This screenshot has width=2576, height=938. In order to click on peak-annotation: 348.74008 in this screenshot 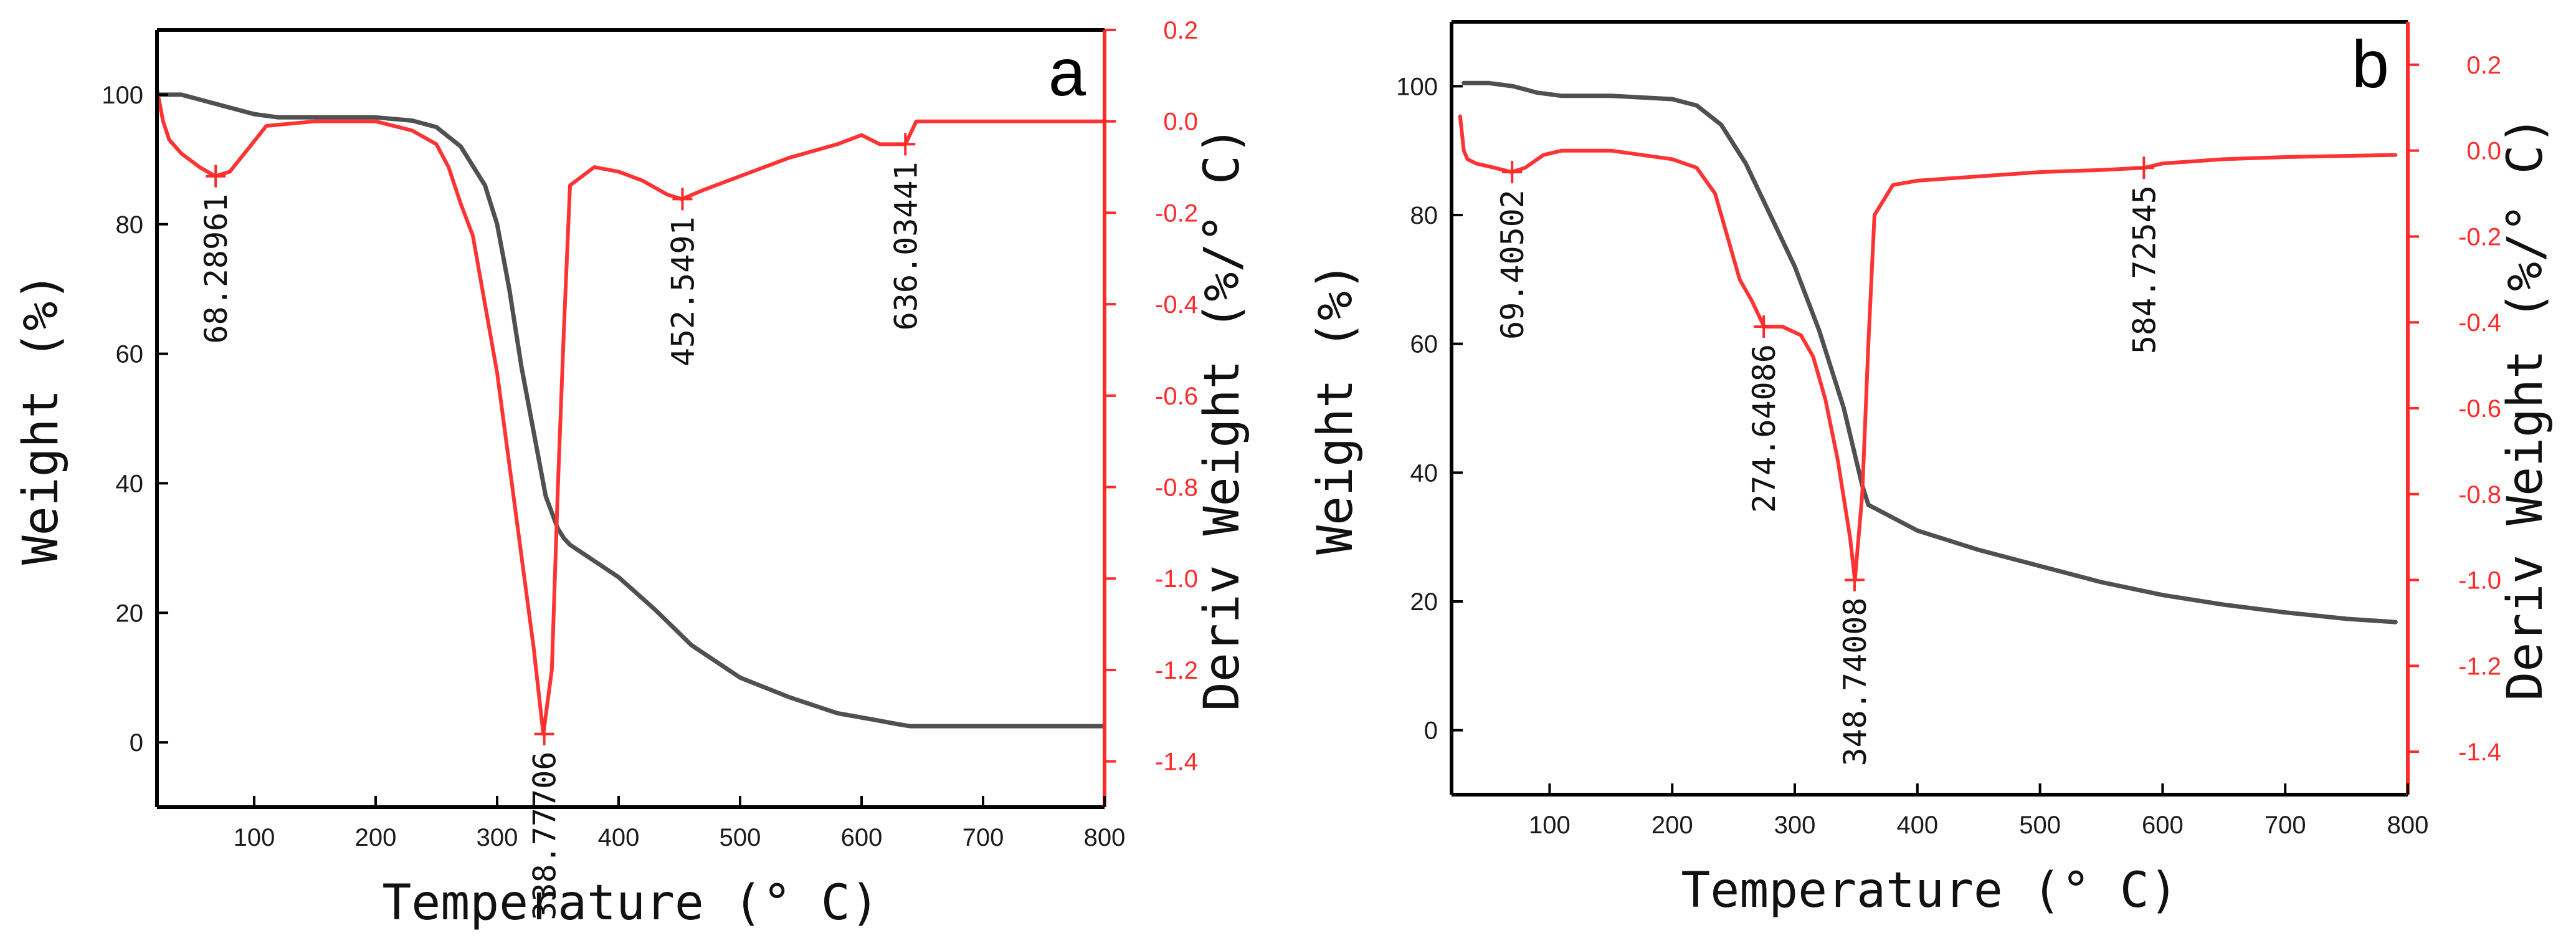, I will do `click(1855, 683)`.